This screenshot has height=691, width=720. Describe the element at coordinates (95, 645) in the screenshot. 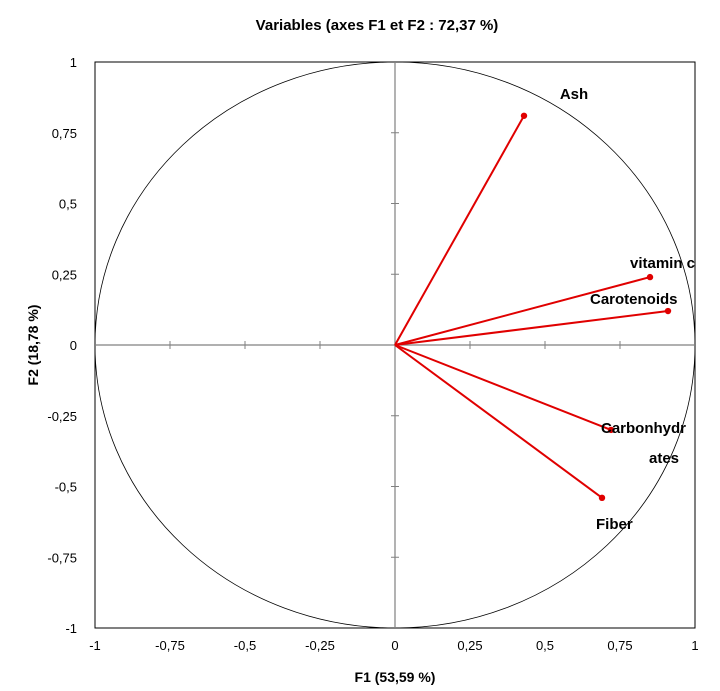

I see `x-tick-label: -1` at that location.